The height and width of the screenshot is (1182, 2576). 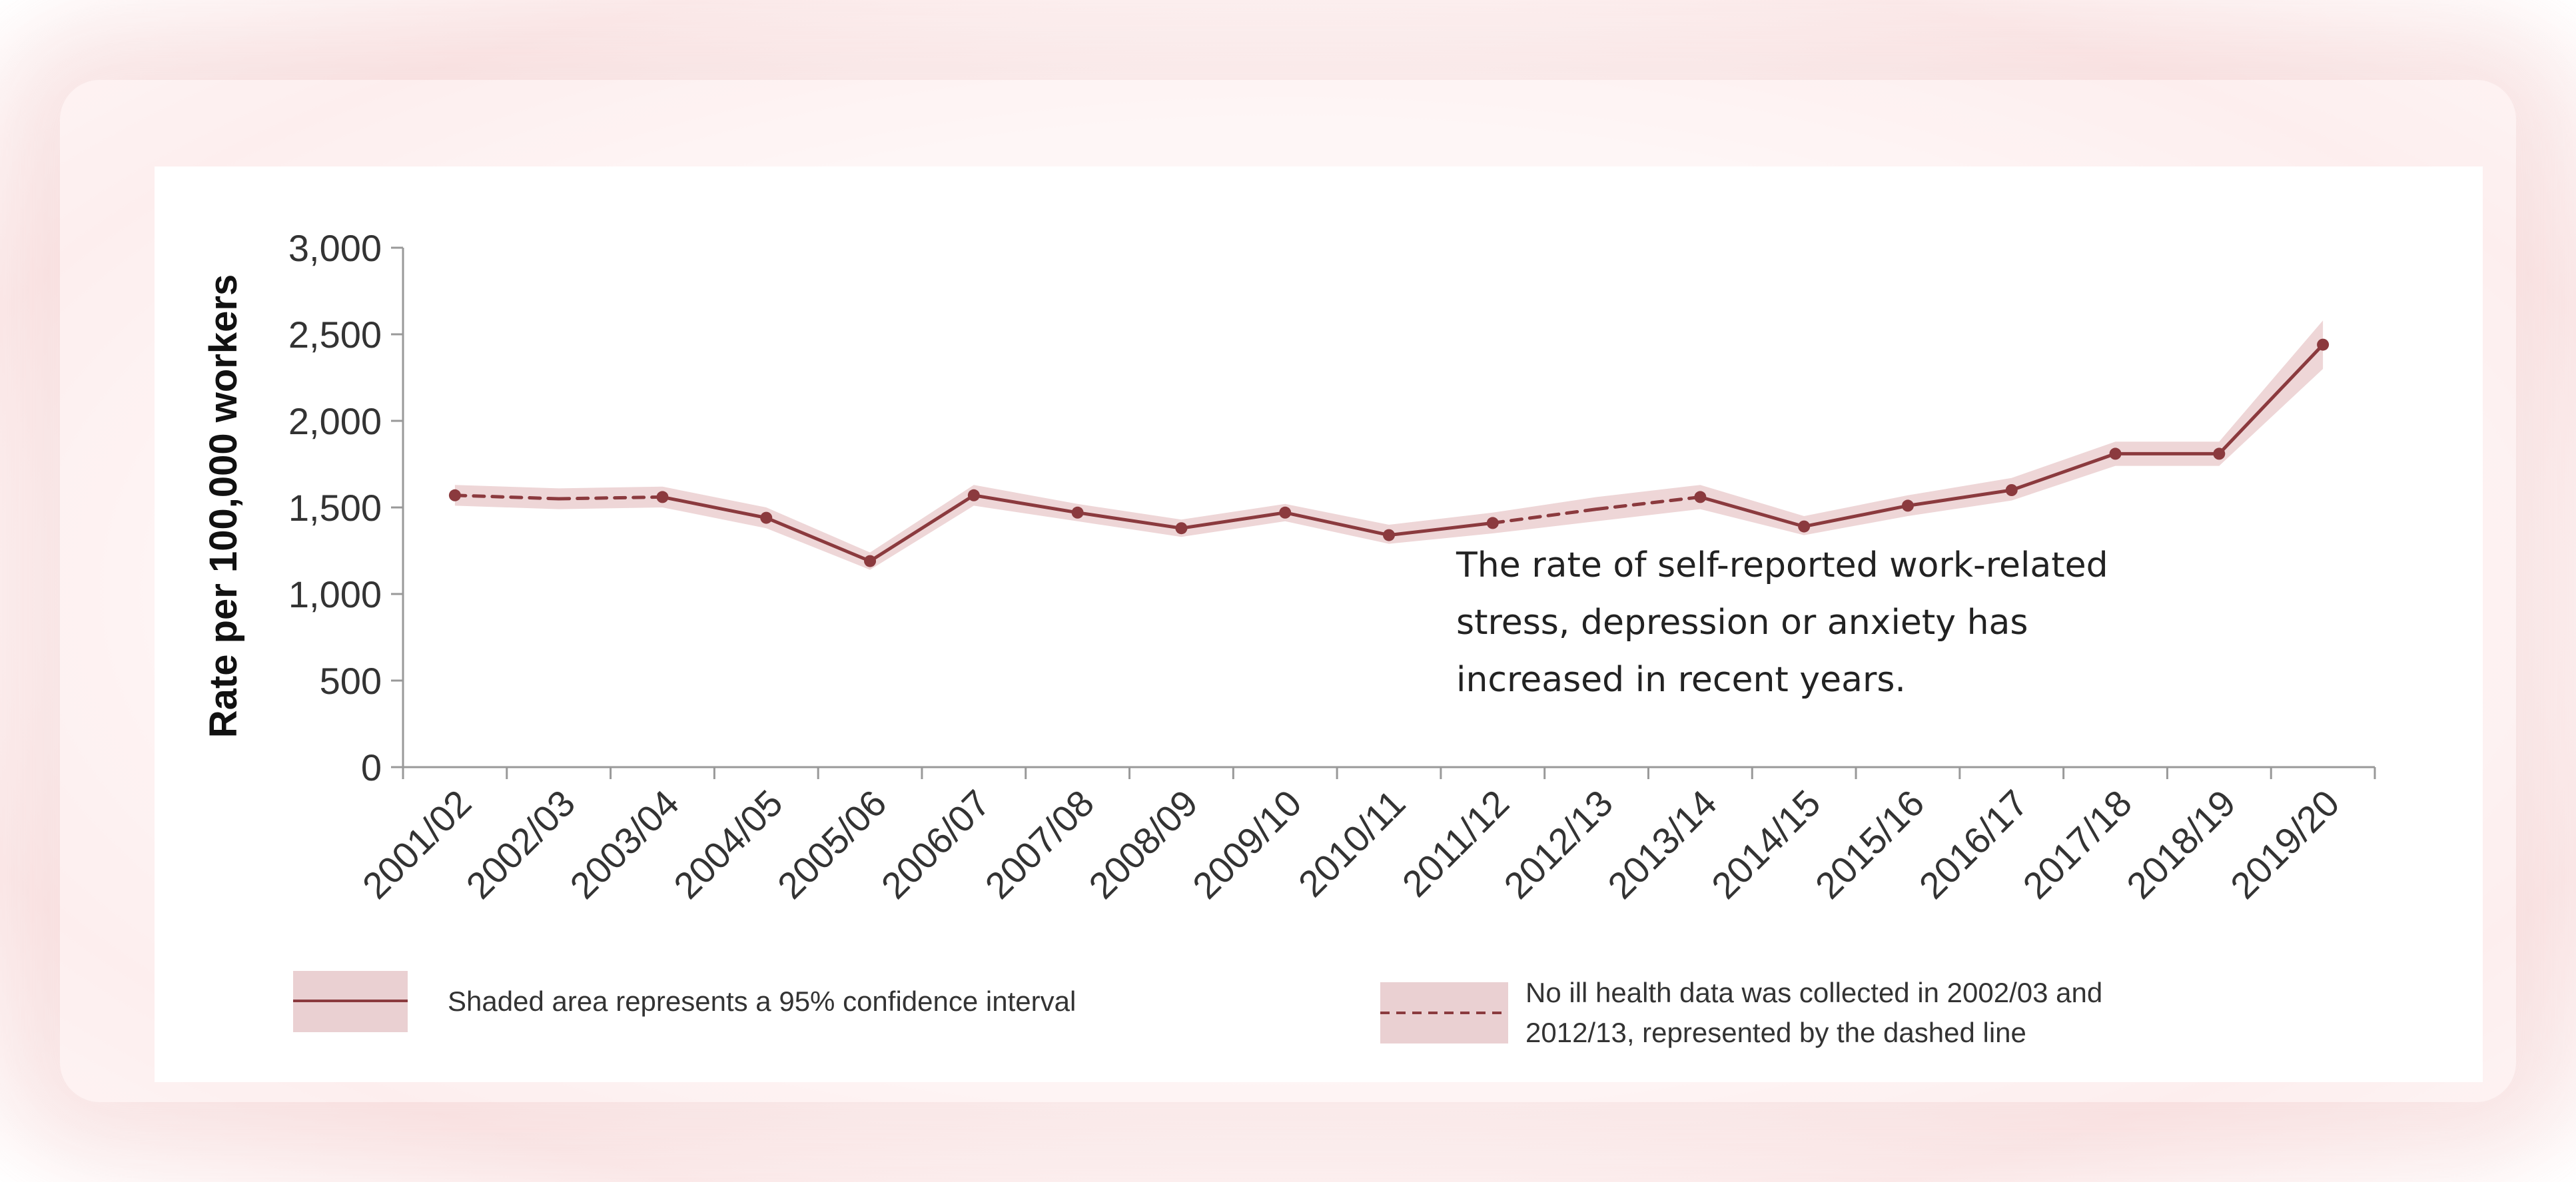 What do you see at coordinates (1352, 843) in the screenshot?
I see `x-tick-label: 2010/11` at bounding box center [1352, 843].